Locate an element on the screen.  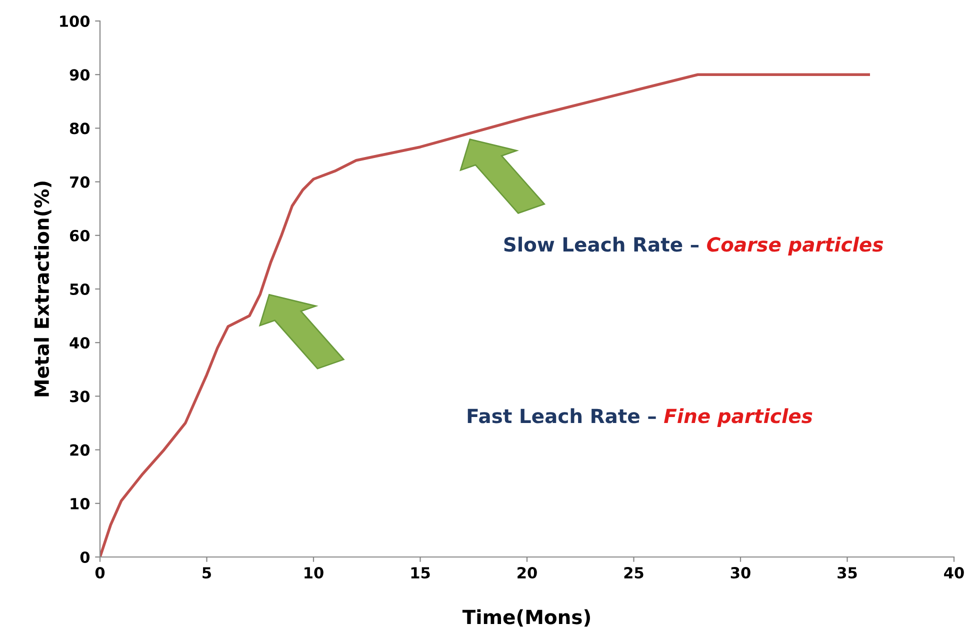
x-tick-label: 10 is located at coordinates (314, 572).